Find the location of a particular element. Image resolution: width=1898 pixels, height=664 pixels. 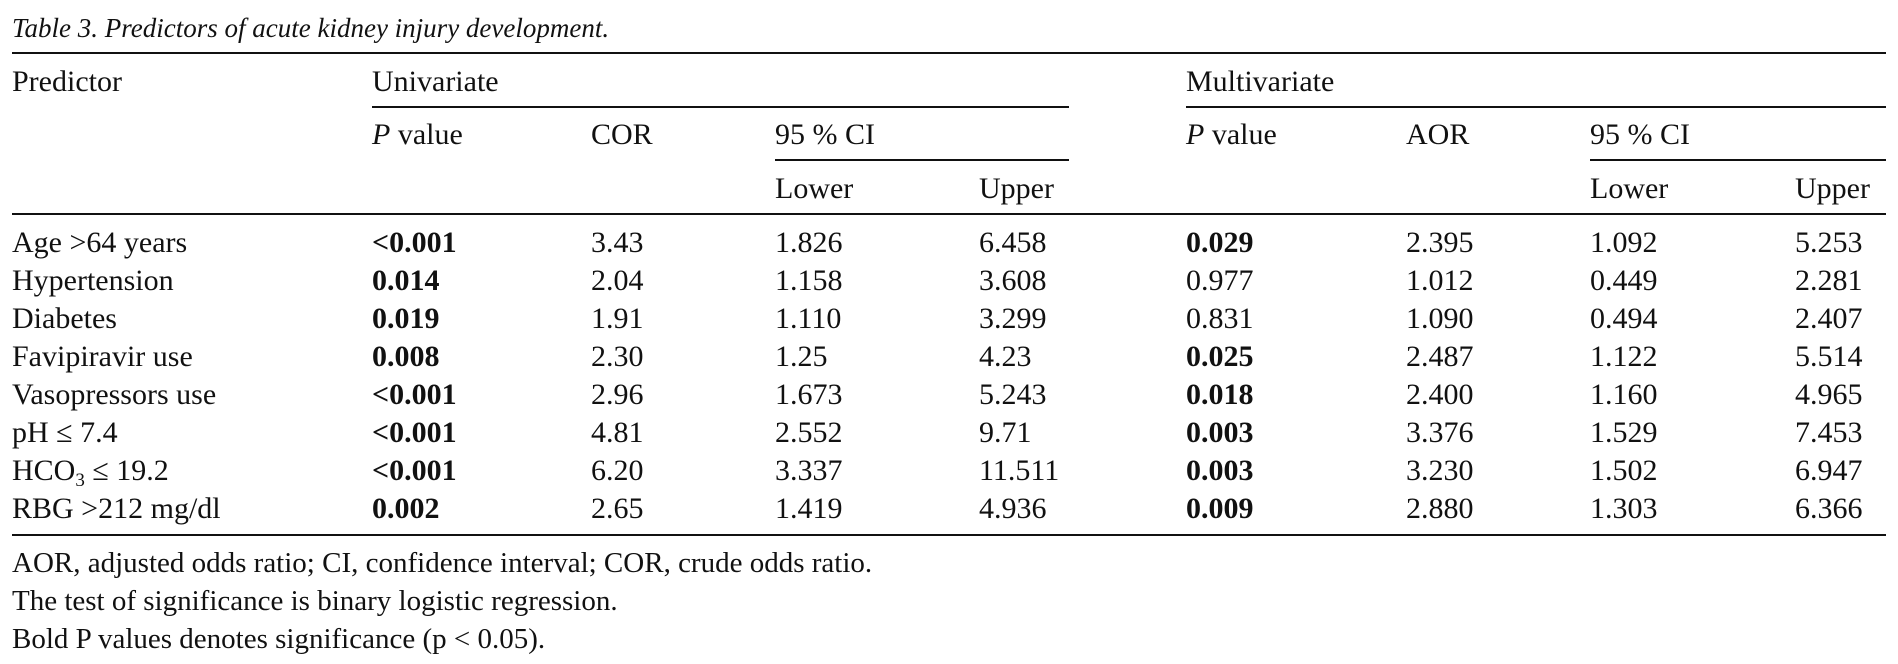

multivariate-p-cell: 0.831 is located at coordinates (1220, 318).